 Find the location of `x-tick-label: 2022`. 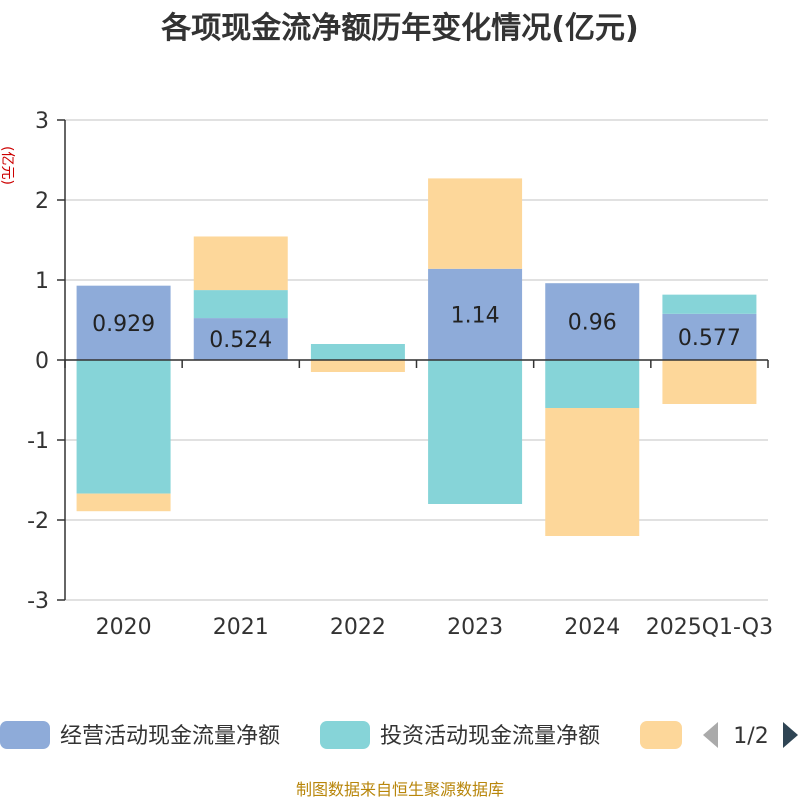

x-tick-label: 2022 is located at coordinates (358, 627).